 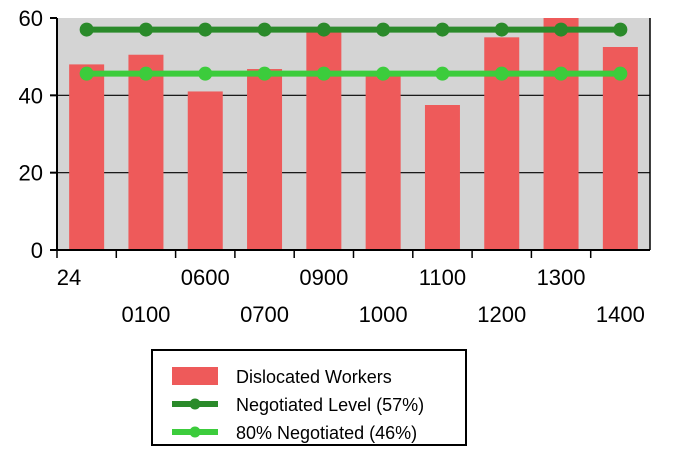 What do you see at coordinates (330, 405) in the screenshot?
I see `legend-label: Negotiated Level (57%)` at bounding box center [330, 405].